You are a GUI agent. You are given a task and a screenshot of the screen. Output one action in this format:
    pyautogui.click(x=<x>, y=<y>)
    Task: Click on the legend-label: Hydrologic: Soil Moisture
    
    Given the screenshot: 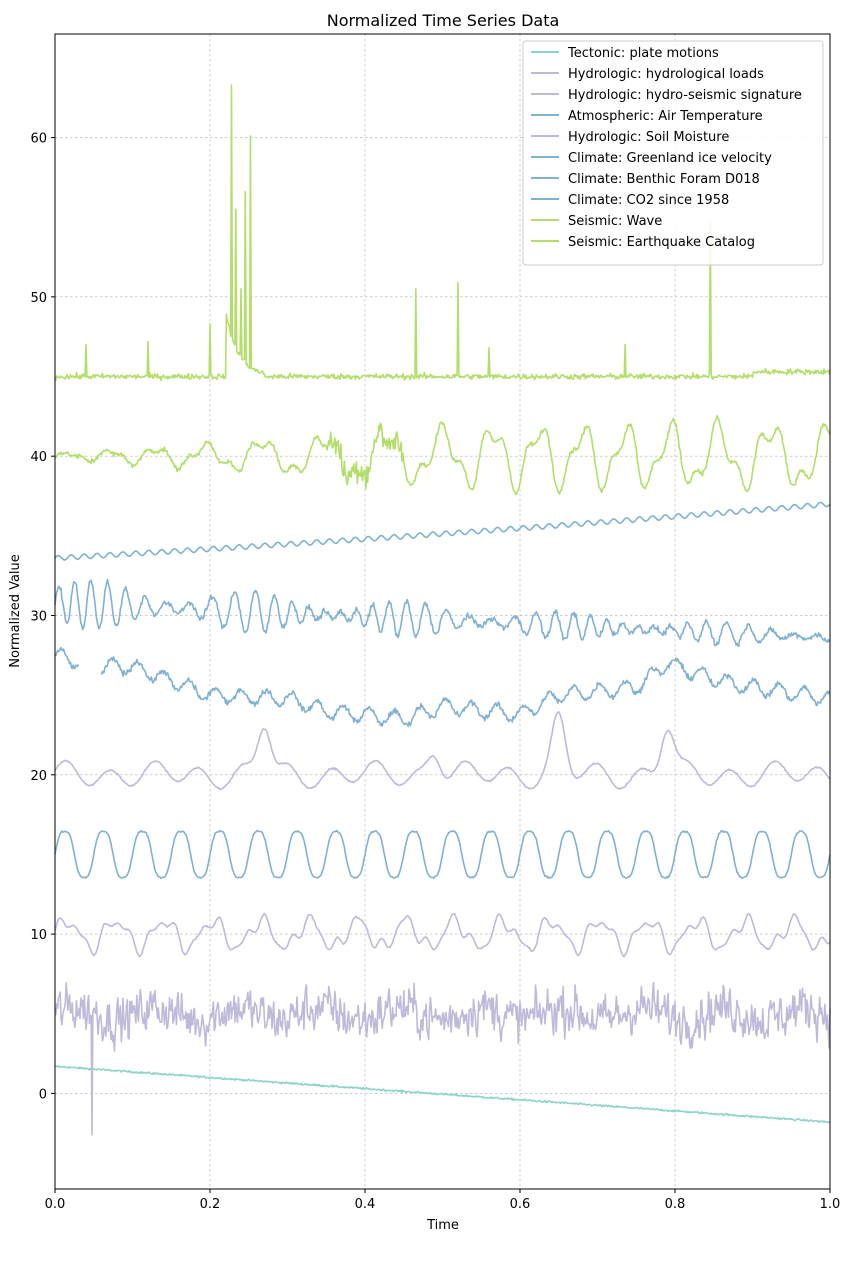 What is the action you would take?
    pyautogui.click(x=648, y=137)
    